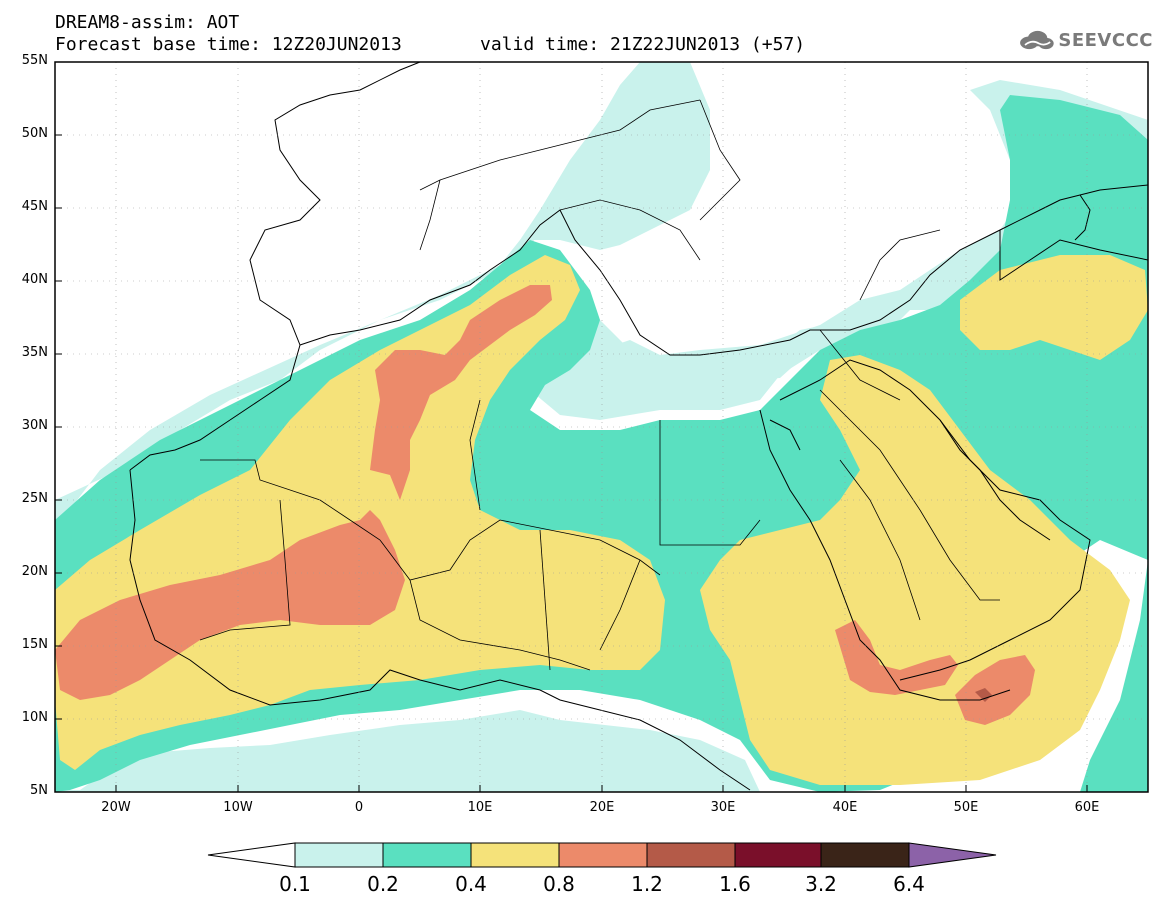 This screenshot has width=1165, height=905. Describe the element at coordinates (34, 498) in the screenshot. I see `lat-label-25n: 25N` at that location.